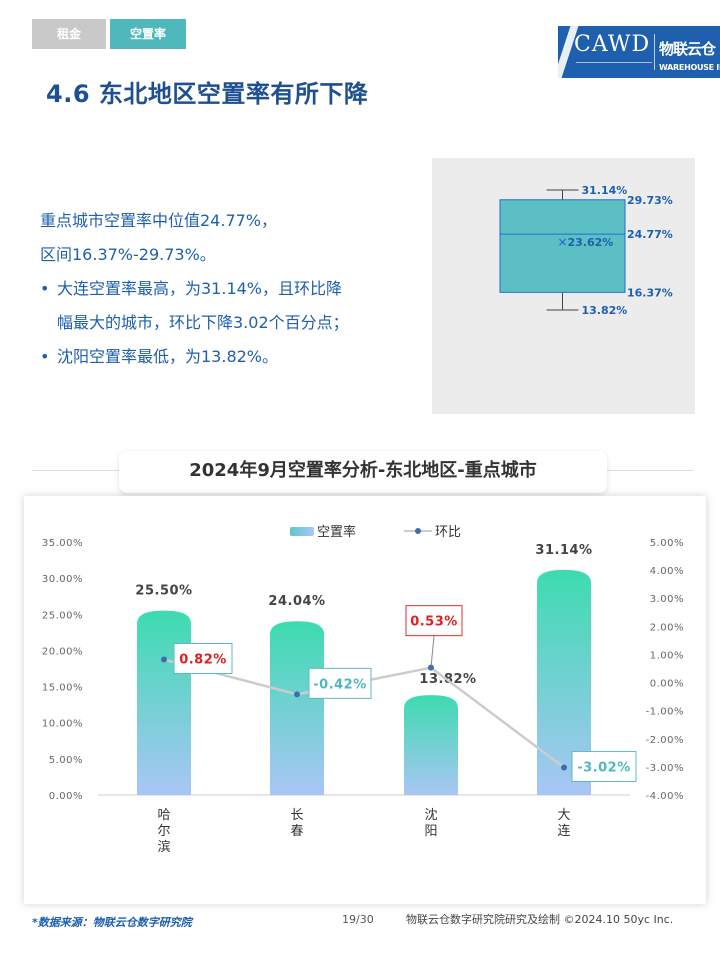 Image resolution: width=720 pixels, height=960 pixels. Describe the element at coordinates (62, 579) in the screenshot. I see `left-axis-tick-label: 30.00%` at that location.